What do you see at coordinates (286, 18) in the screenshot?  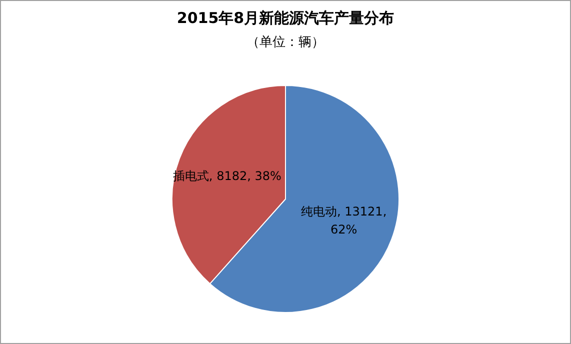 I see `chart-title: 2015年8月新能源汽车产量分布` at bounding box center [286, 18].